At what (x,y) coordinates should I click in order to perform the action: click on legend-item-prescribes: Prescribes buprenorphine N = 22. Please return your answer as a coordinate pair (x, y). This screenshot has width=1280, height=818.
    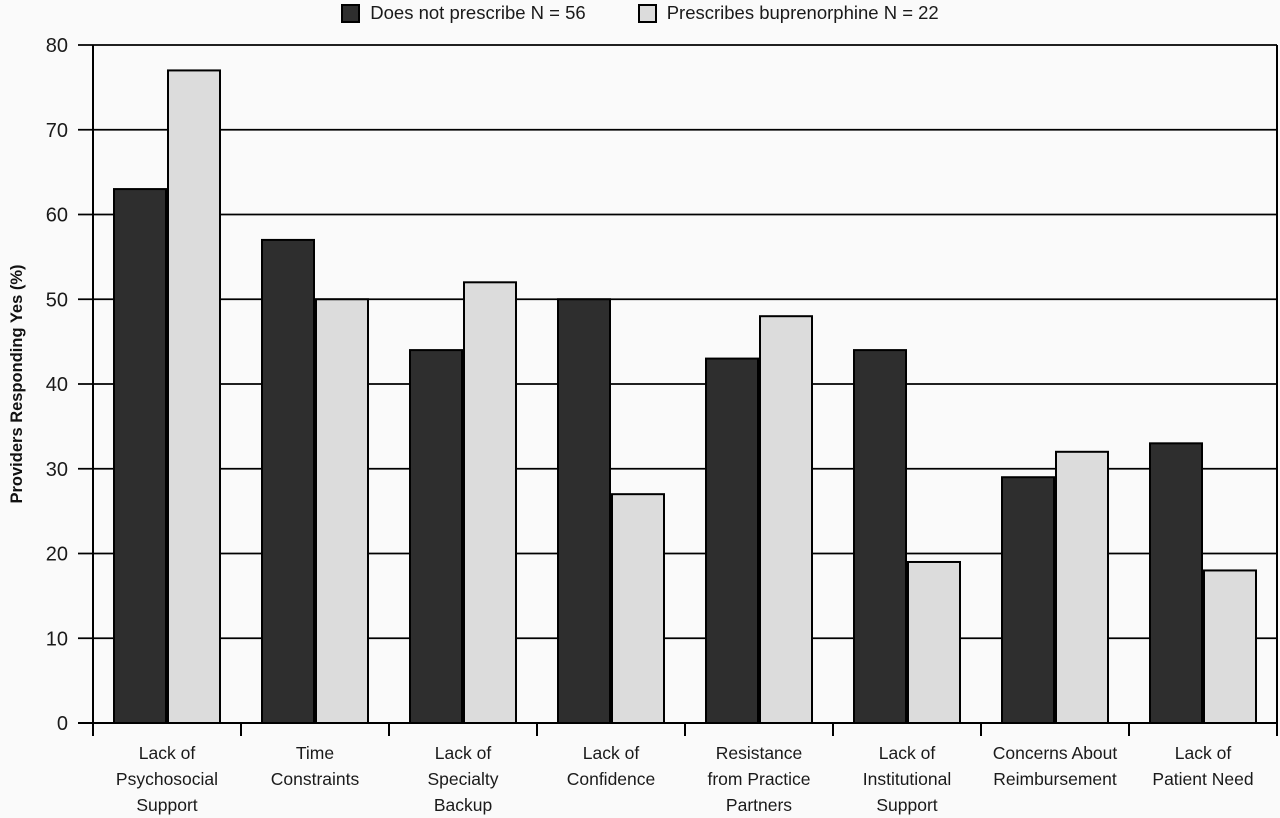
    Looking at the image, I should click on (788, 13).